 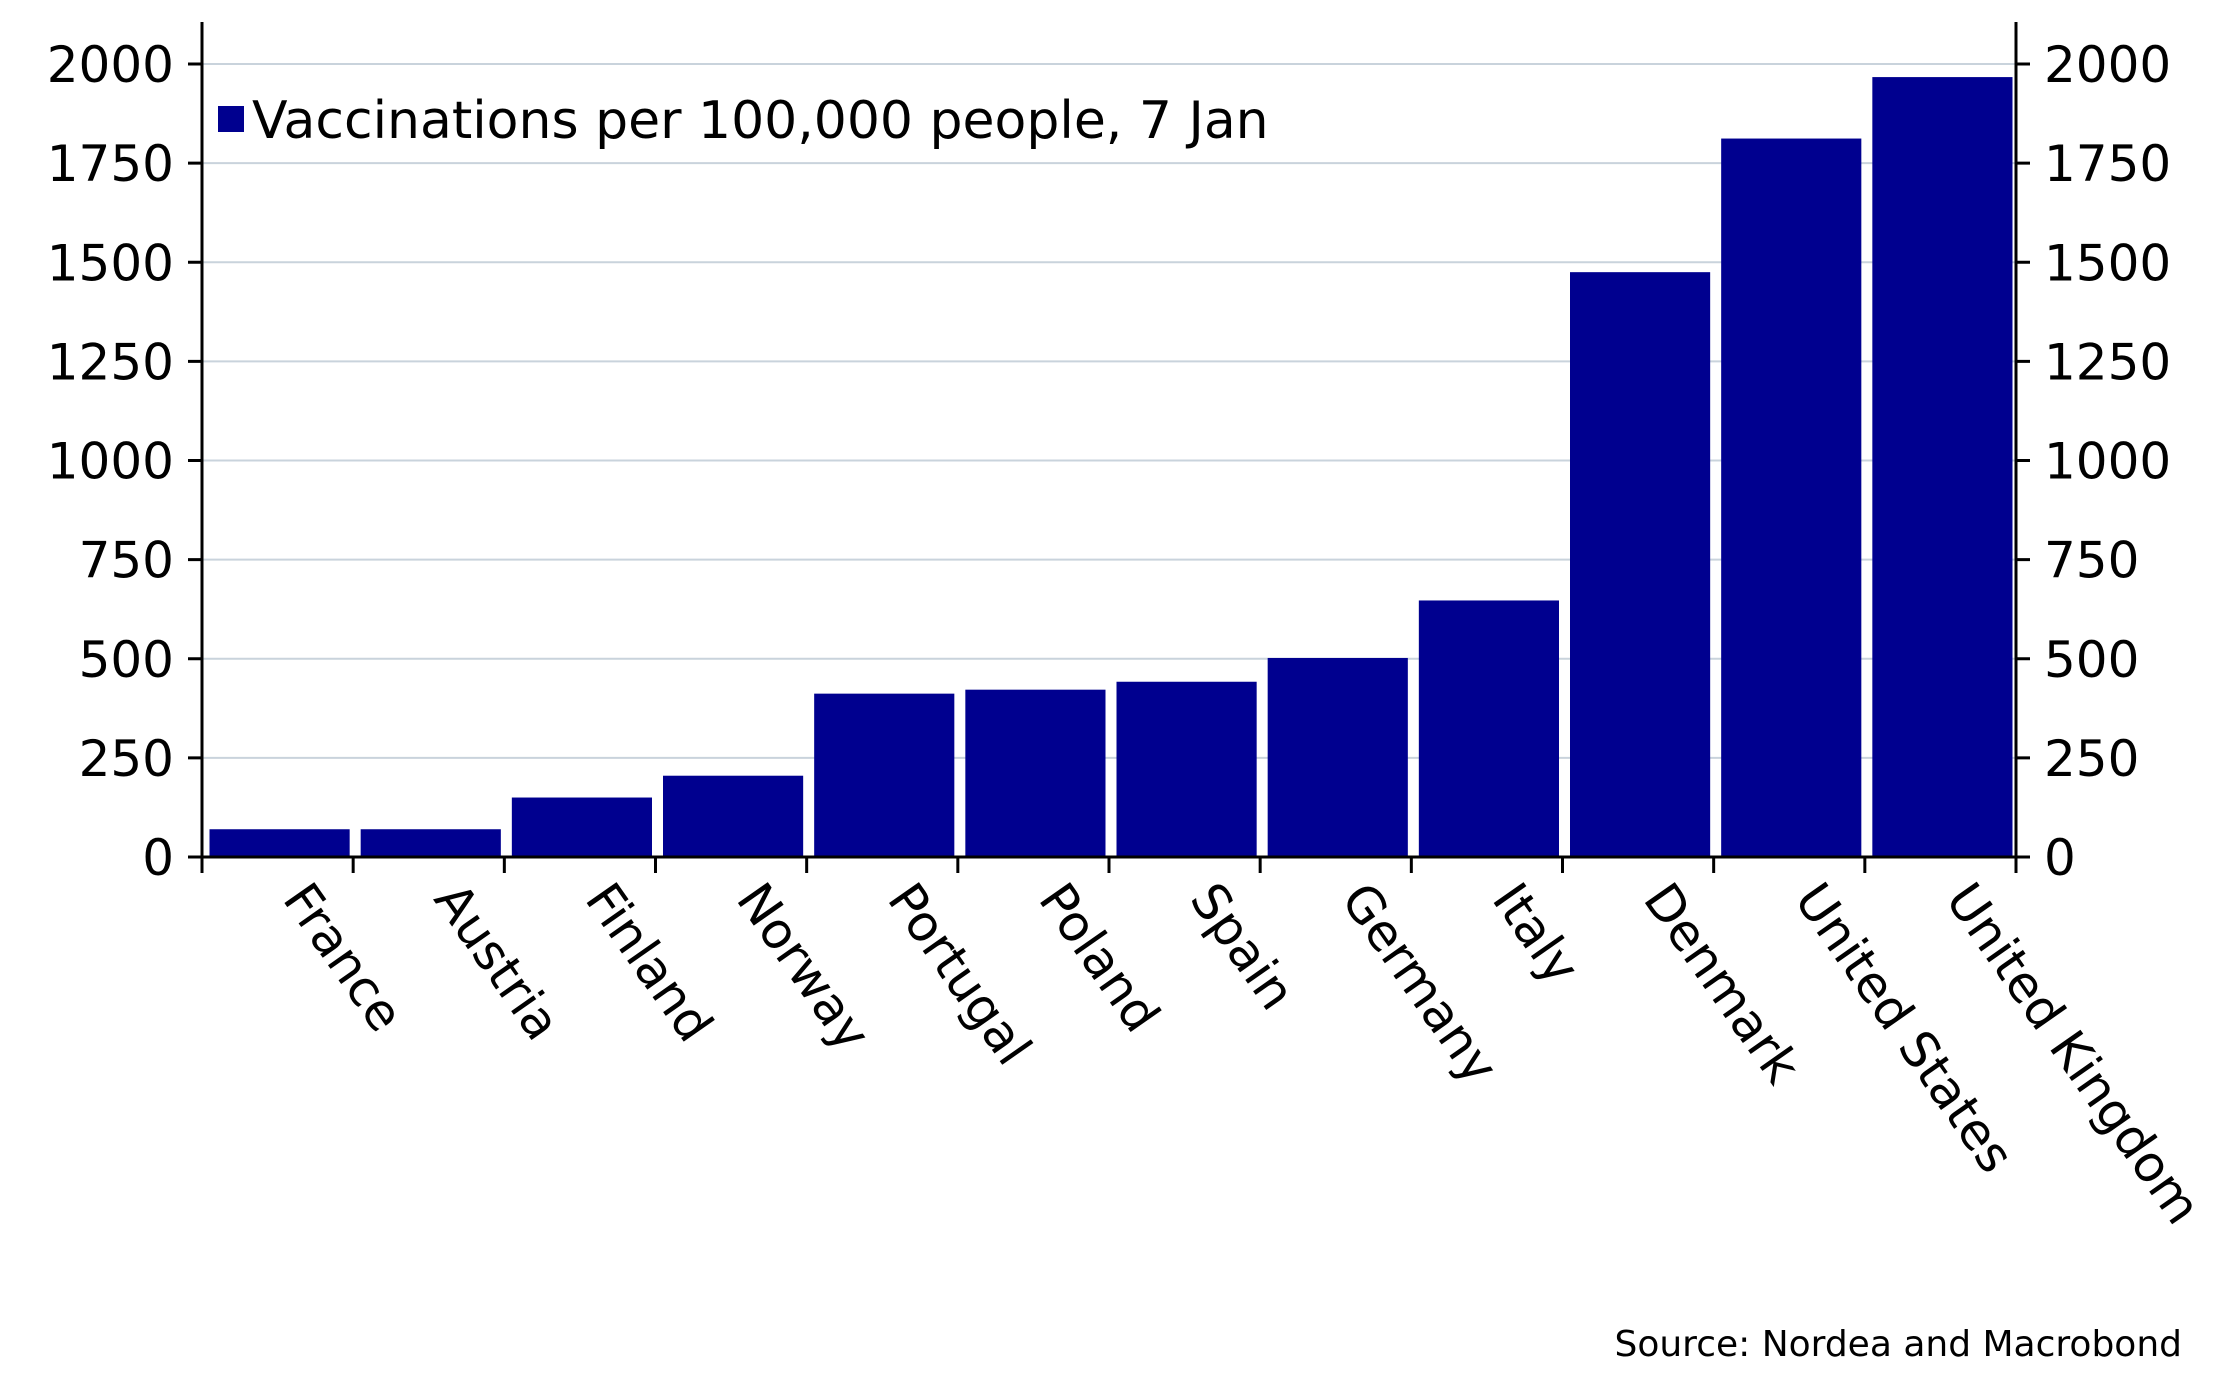 I want to click on category-label: Norway, so click(x=803, y=967).